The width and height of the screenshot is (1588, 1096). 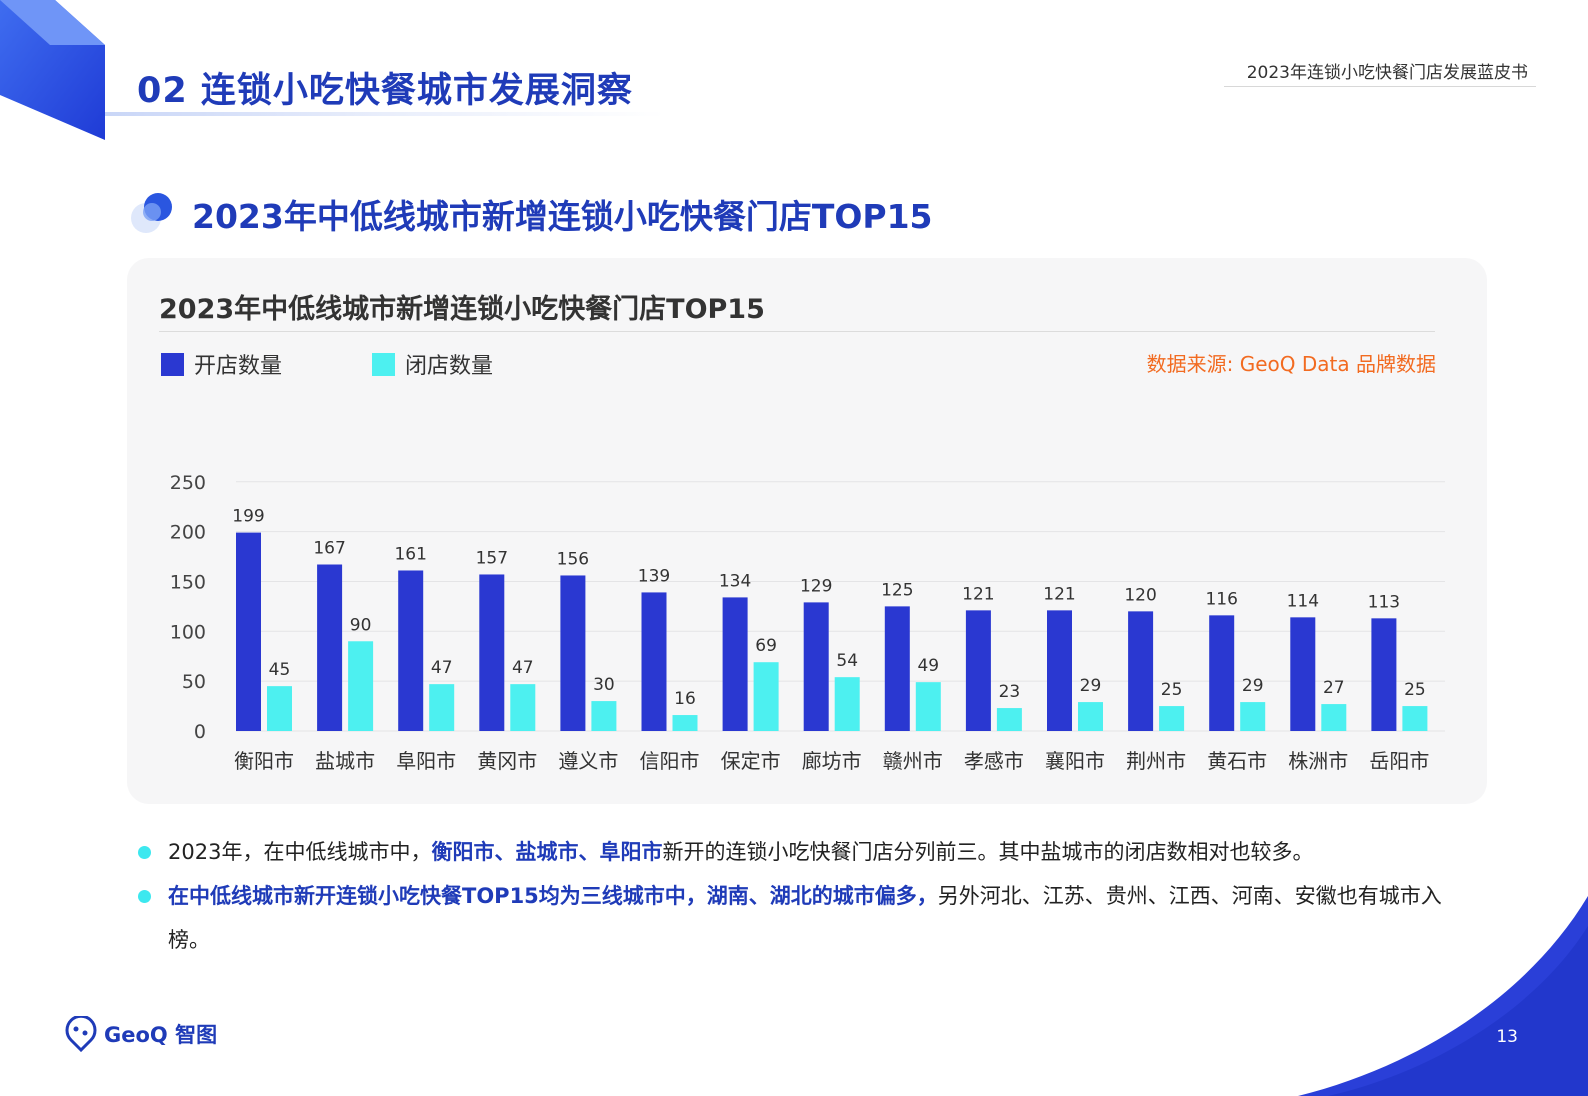 What do you see at coordinates (194, 682) in the screenshot?
I see `y-tick-label: 50` at bounding box center [194, 682].